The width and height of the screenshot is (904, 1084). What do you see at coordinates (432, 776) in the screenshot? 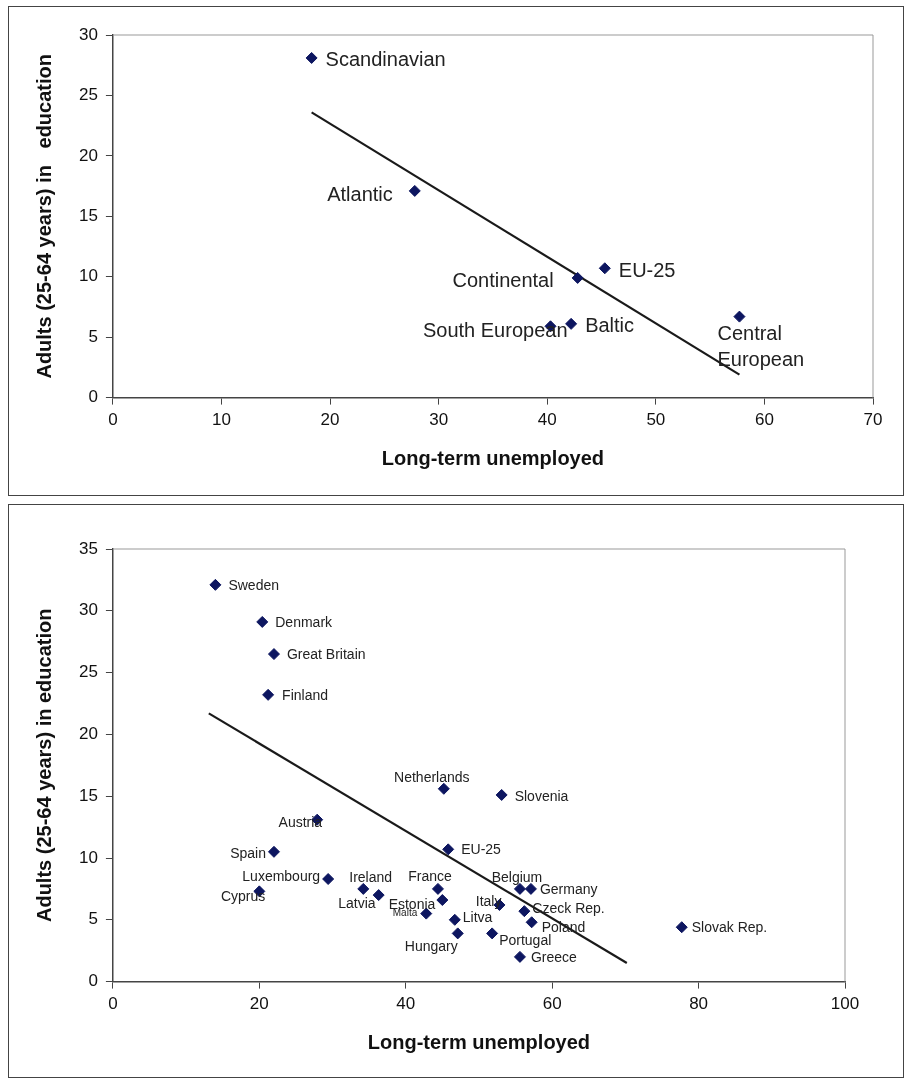
I see `annotation: Netherlands` at bounding box center [432, 776].